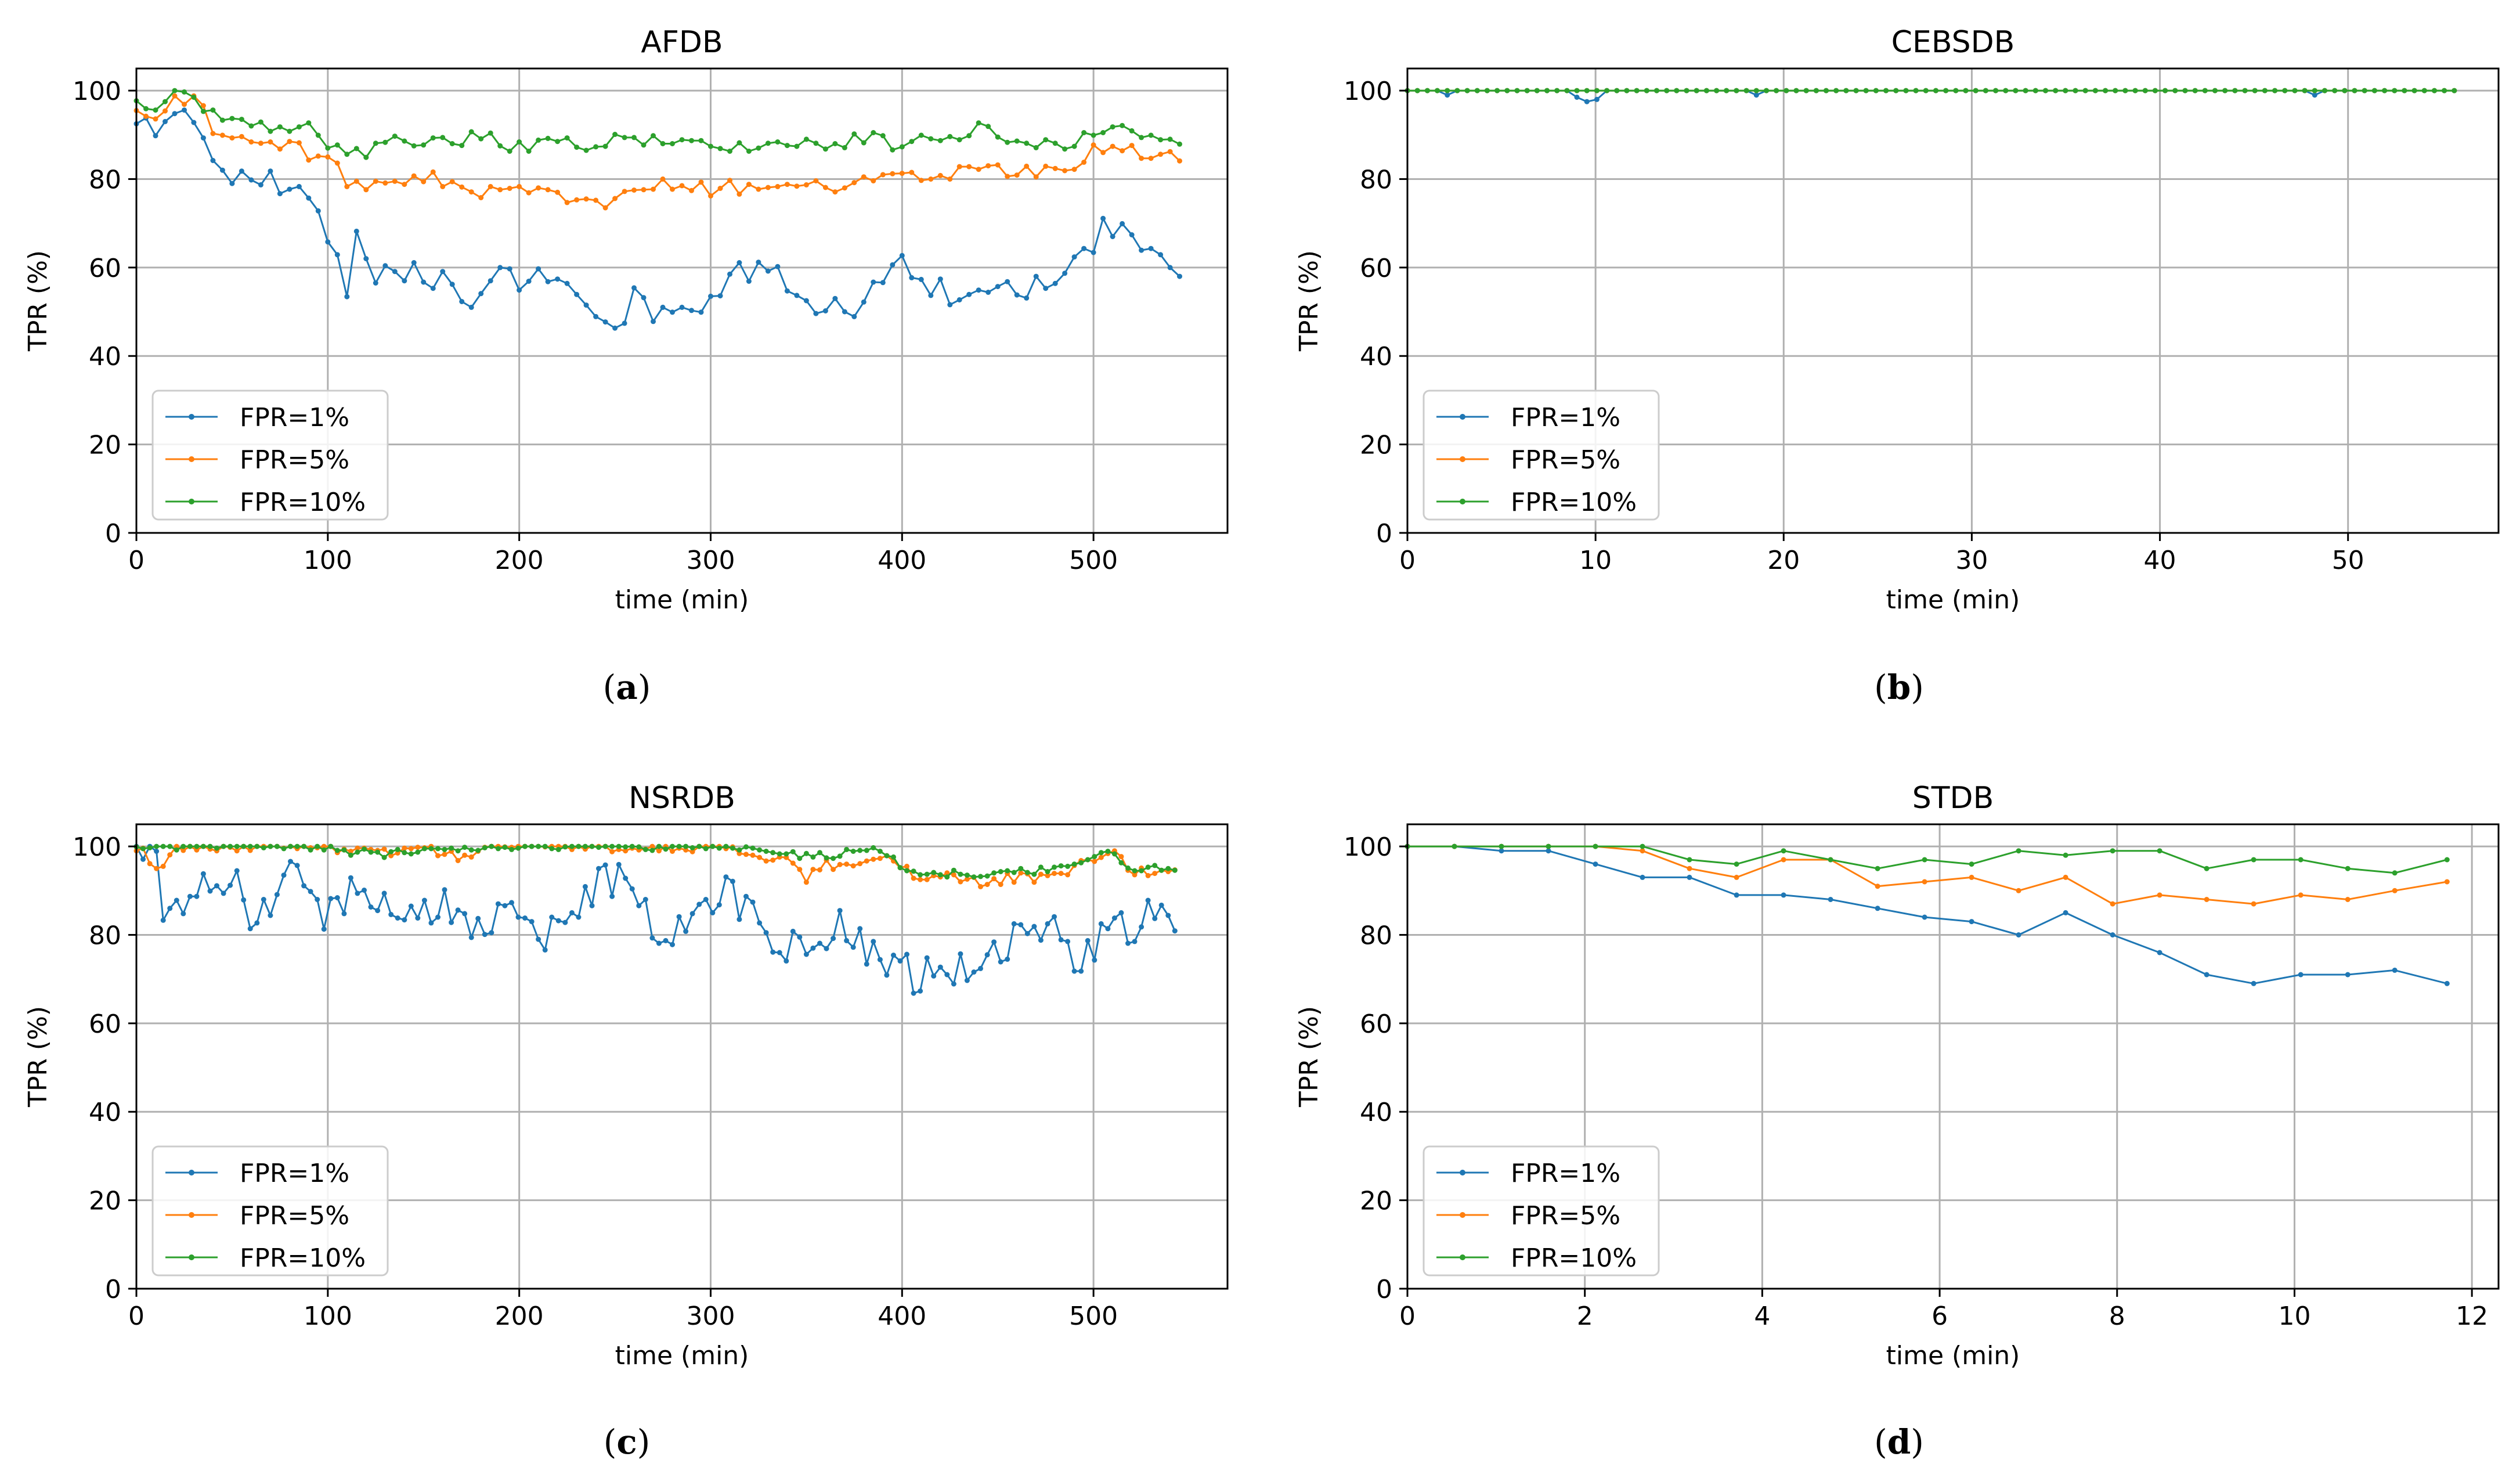  What do you see at coordinates (270, 1211) in the screenshot?
I see `nsrdb-legend` at bounding box center [270, 1211].